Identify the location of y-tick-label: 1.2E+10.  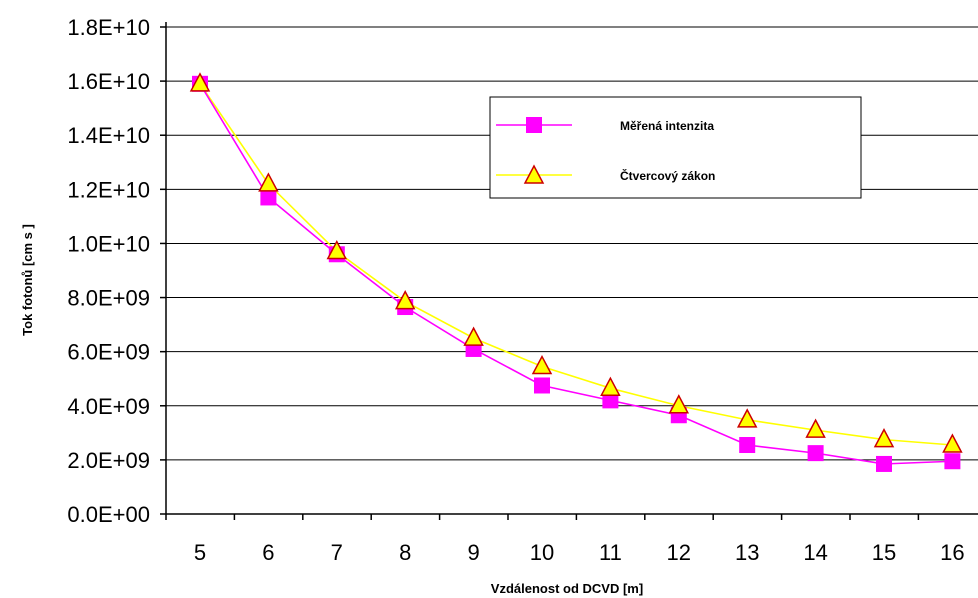
(108, 189).